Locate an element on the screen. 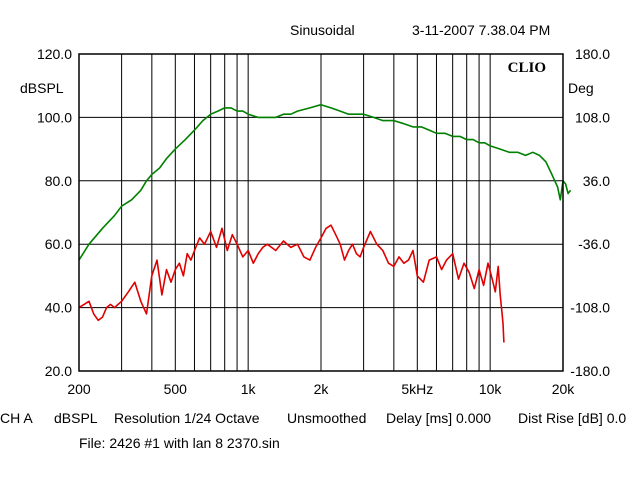 Image resolution: width=640 pixels, height=480 pixels. y2-tick-label: -36.0 is located at coordinates (594, 244).